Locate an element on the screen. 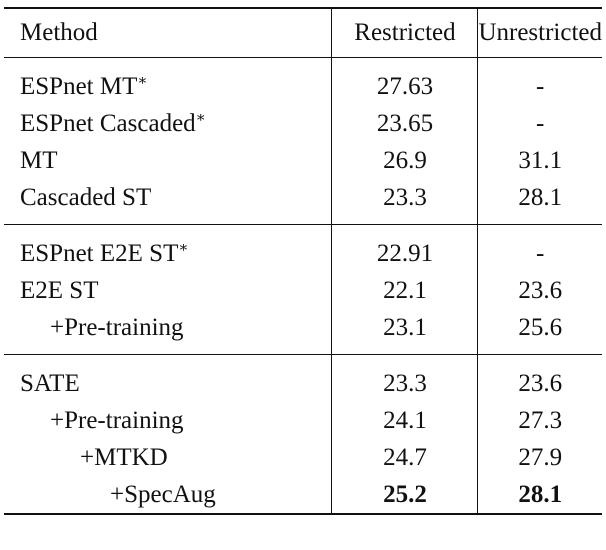  method-cell: ESPnet E2E ST∗ is located at coordinates (168, 249).